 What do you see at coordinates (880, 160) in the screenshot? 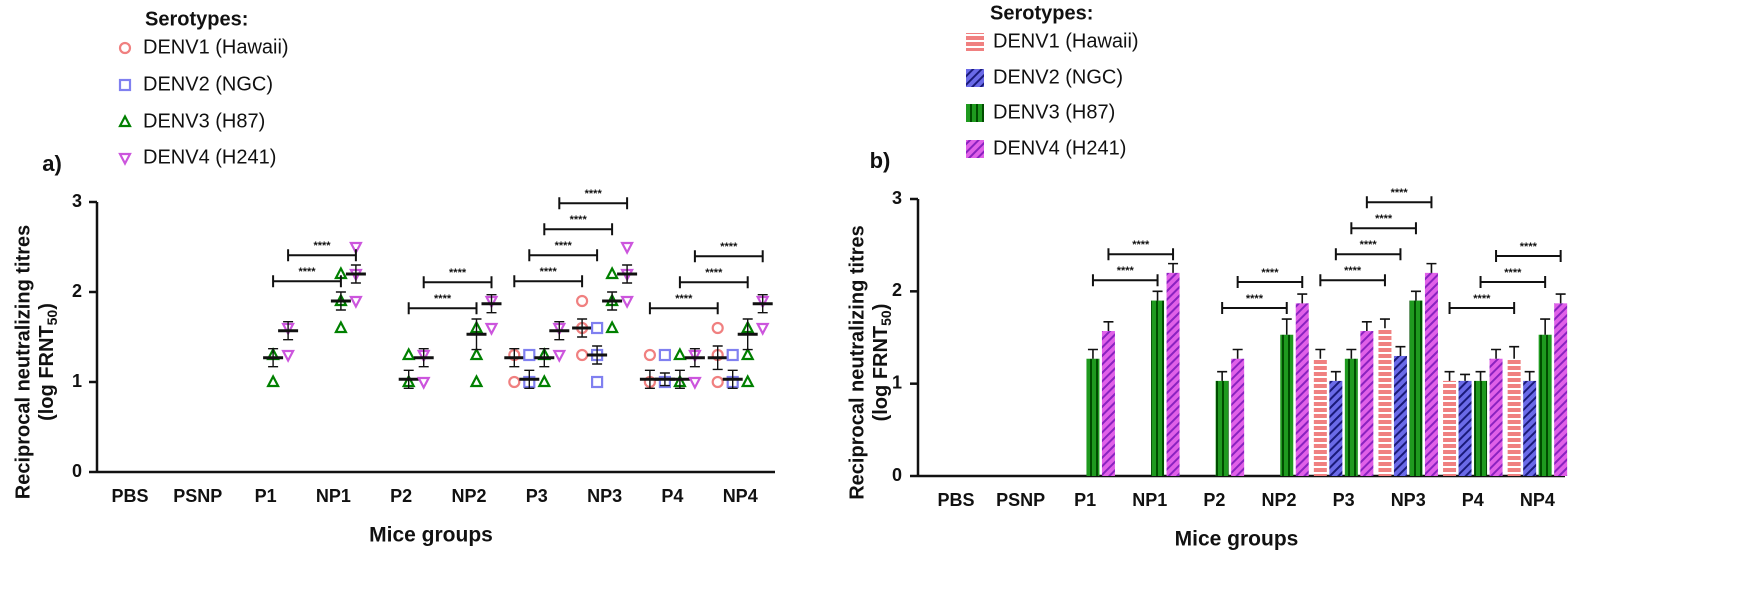
I see `panel-label: b)` at bounding box center [880, 160].